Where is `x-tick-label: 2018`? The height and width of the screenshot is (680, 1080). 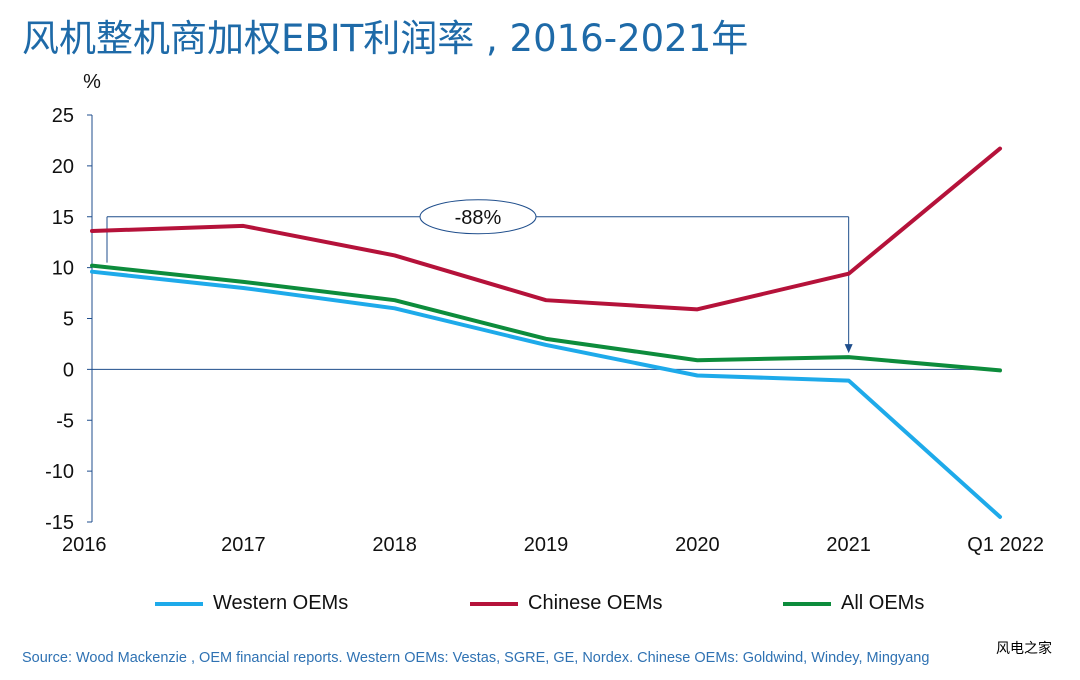 x-tick-label: 2018 is located at coordinates (394, 545).